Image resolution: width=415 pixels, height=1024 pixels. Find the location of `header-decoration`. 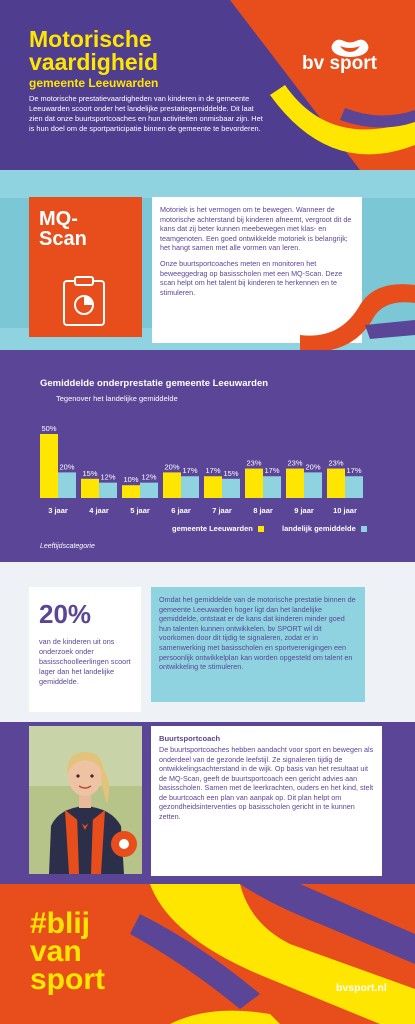

header-decoration is located at coordinates (322, 85).